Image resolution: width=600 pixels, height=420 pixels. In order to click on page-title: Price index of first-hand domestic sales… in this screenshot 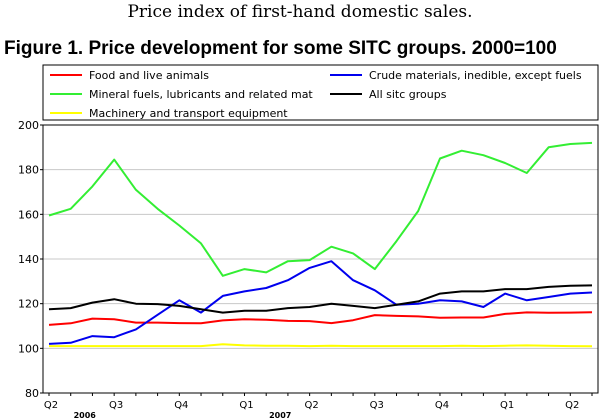, I will do `click(300, 12)`.